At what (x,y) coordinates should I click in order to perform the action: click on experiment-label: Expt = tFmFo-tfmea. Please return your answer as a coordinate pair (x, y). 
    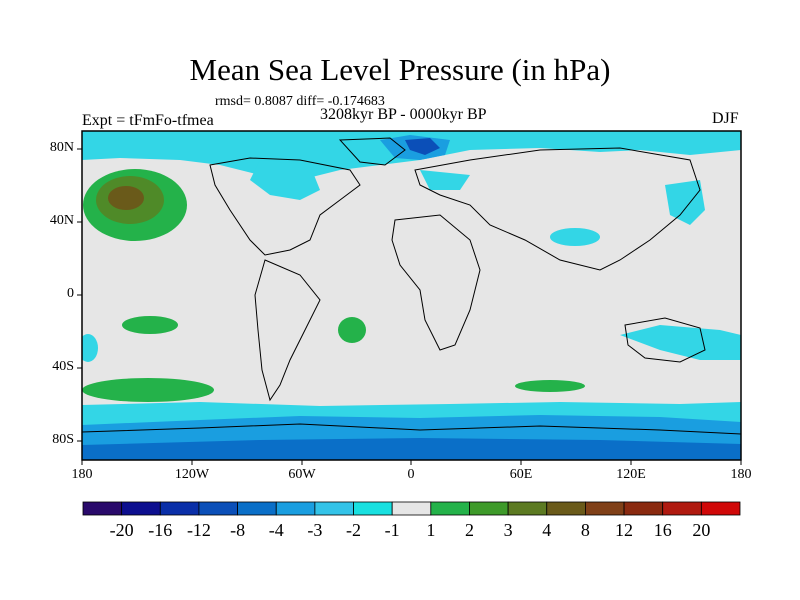
    Looking at the image, I should click on (148, 120).